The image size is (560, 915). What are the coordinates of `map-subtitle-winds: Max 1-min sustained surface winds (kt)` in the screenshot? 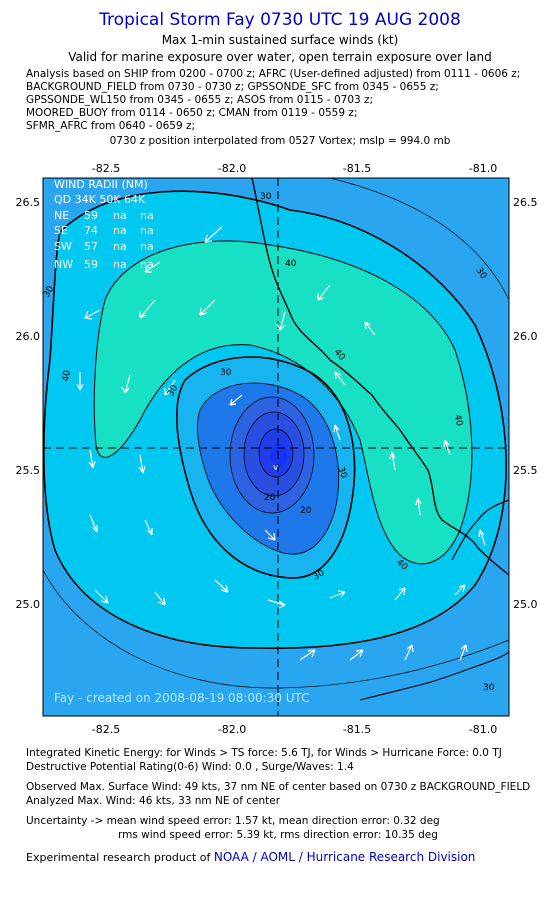 It's located at (280, 40).